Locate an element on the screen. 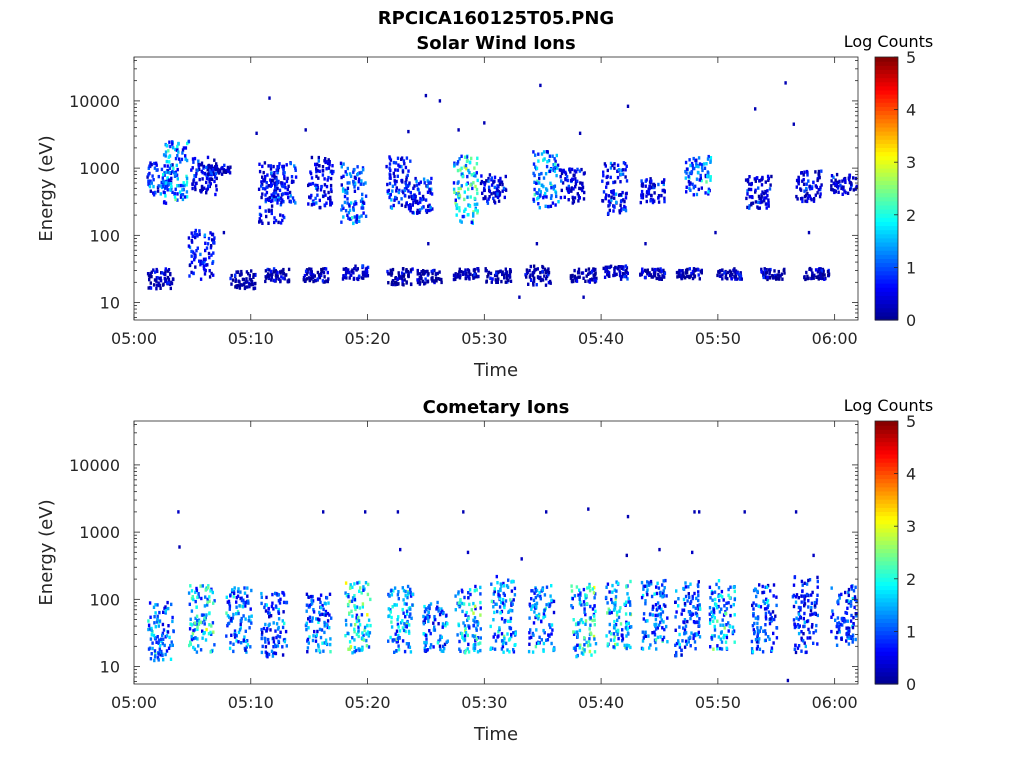 This screenshot has height=768, width=1024. colorbar-tick-label: 0 is located at coordinates (911, 320).